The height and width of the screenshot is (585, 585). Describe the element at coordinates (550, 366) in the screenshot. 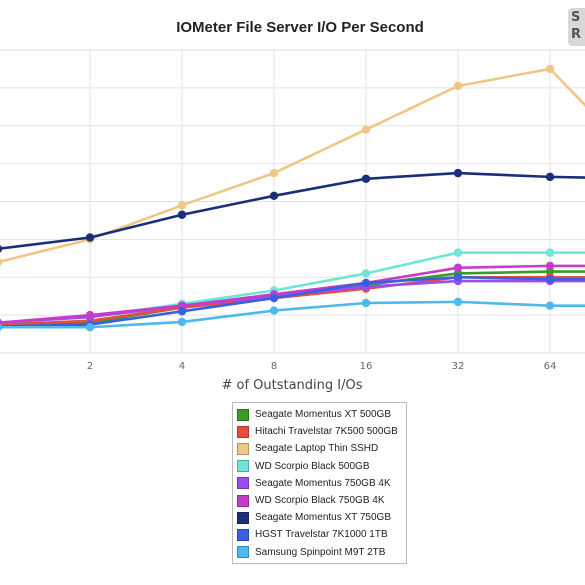

I see `x-tick-label: 64` at that location.